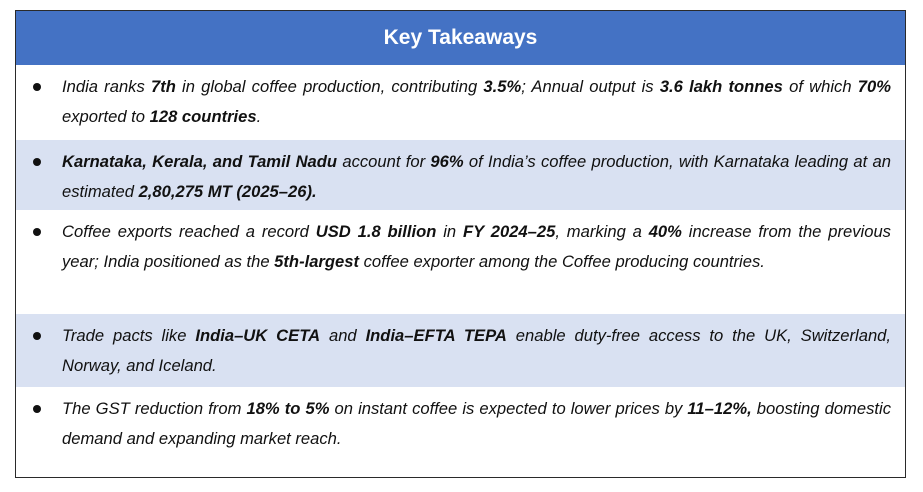  What do you see at coordinates (384, 161) in the screenshot?
I see `body-text: account for` at bounding box center [384, 161].